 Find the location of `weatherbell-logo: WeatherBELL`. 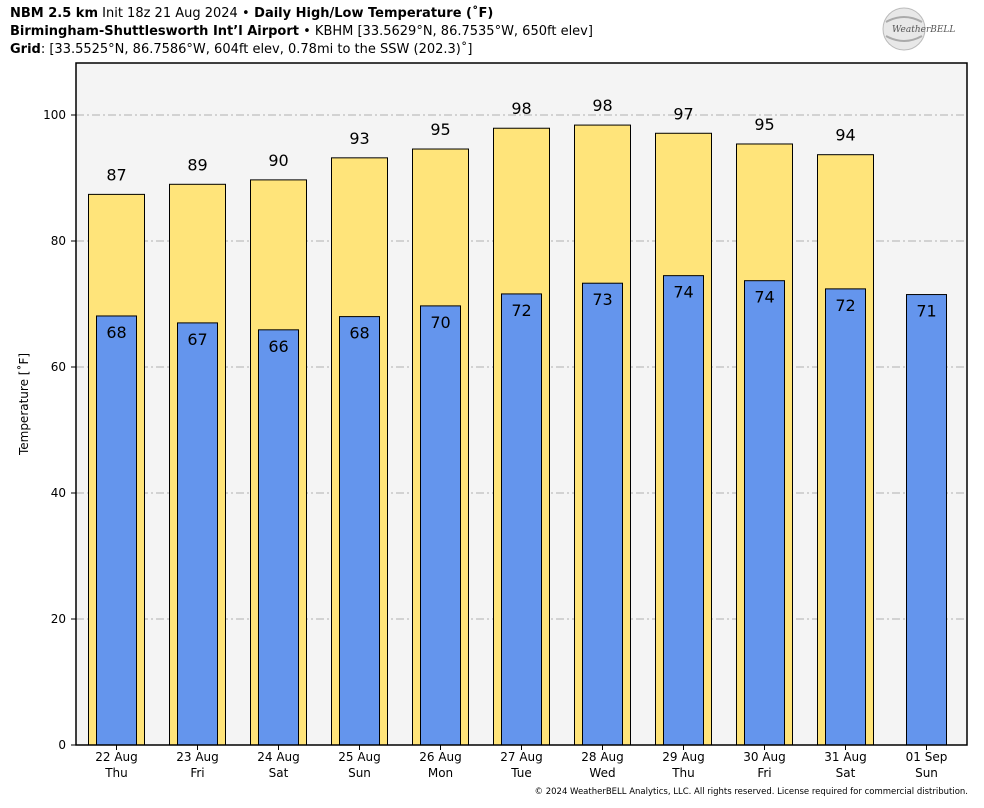

weatherbell-logo: WeatherBELL is located at coordinates (918, 29).